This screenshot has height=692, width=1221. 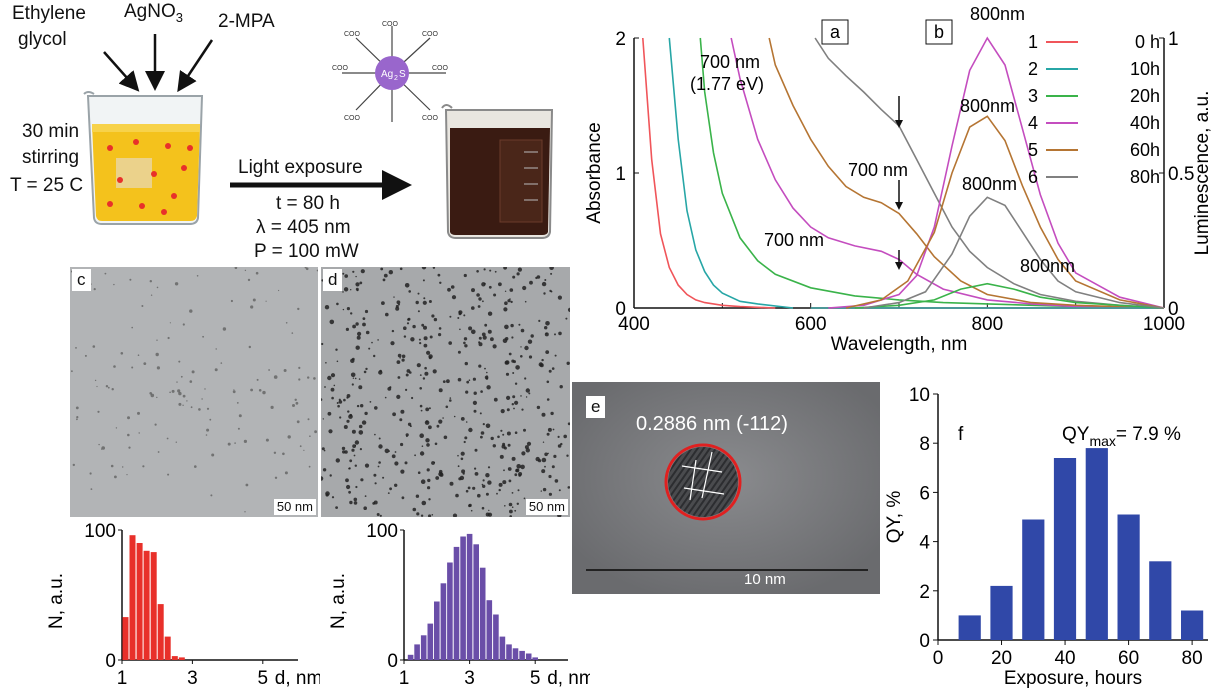 I want to click on y-tick-label: 0, so click(x=620, y=309).